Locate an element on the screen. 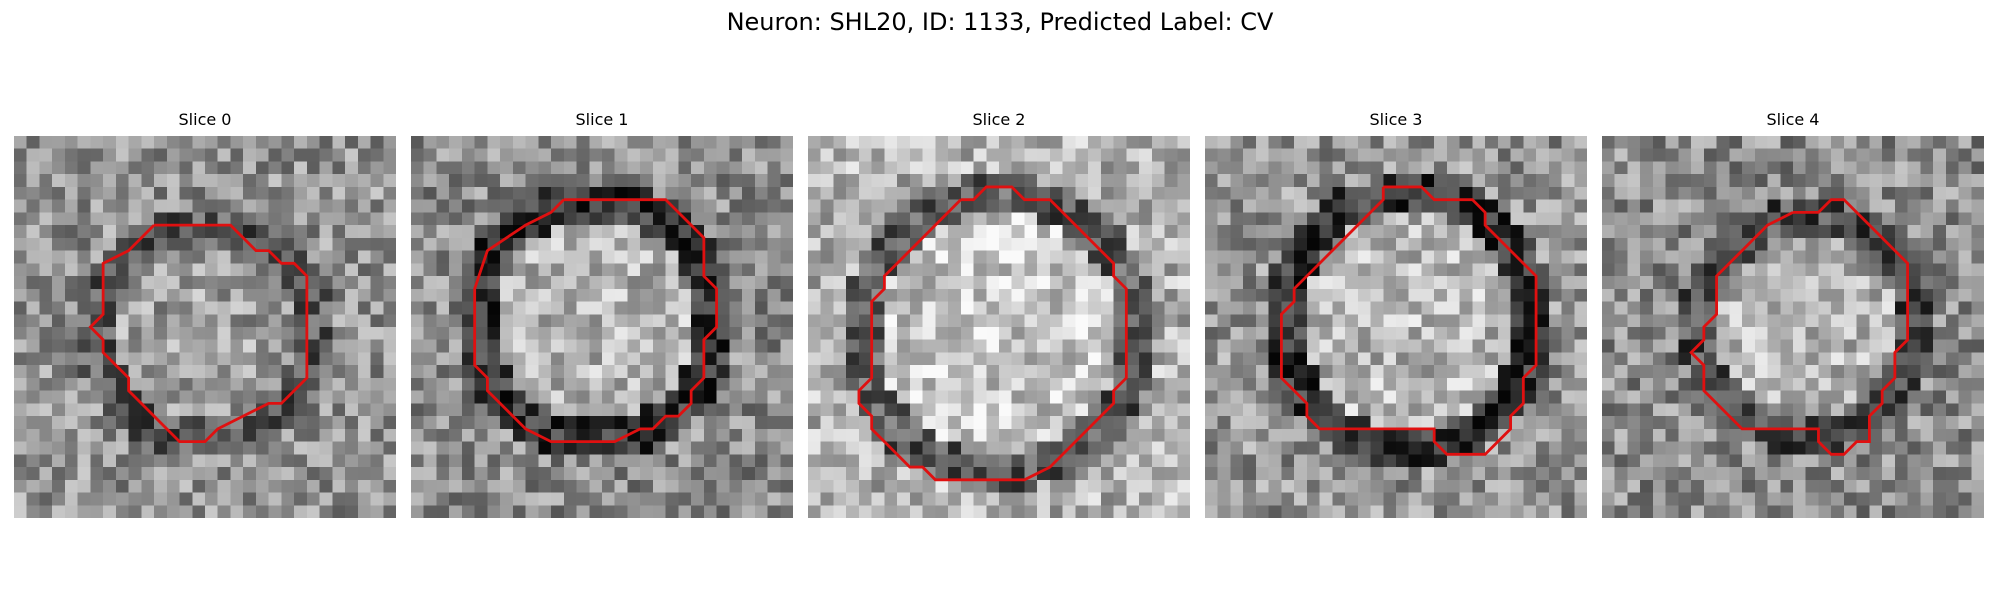 This screenshot has height=600, width=2000. slice-title-0: Slice 0 is located at coordinates (205, 119).